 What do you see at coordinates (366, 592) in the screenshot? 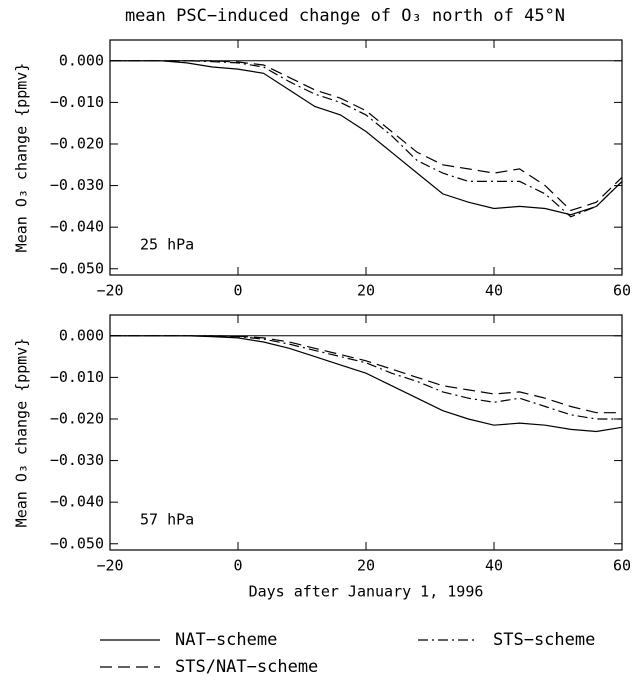
I see `x-axis-label: Days after January 1, 1996` at bounding box center [366, 592].